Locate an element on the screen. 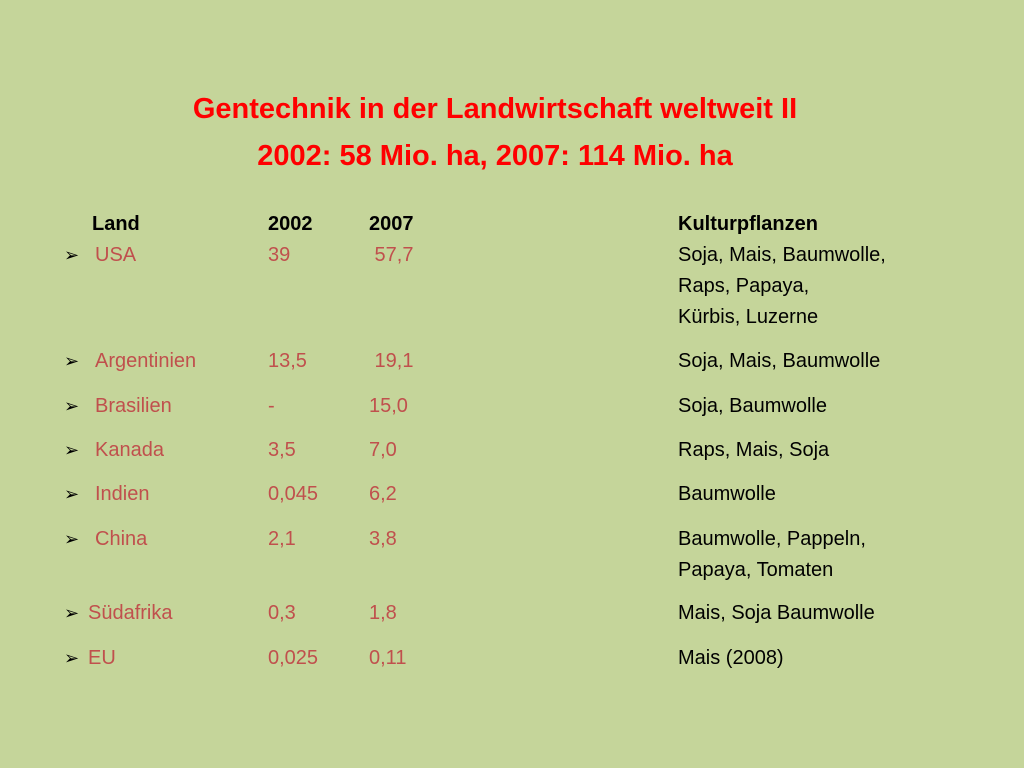 Image resolution: width=1024 pixels, height=768 pixels. row-value-2007: 57,7 is located at coordinates (391, 255).